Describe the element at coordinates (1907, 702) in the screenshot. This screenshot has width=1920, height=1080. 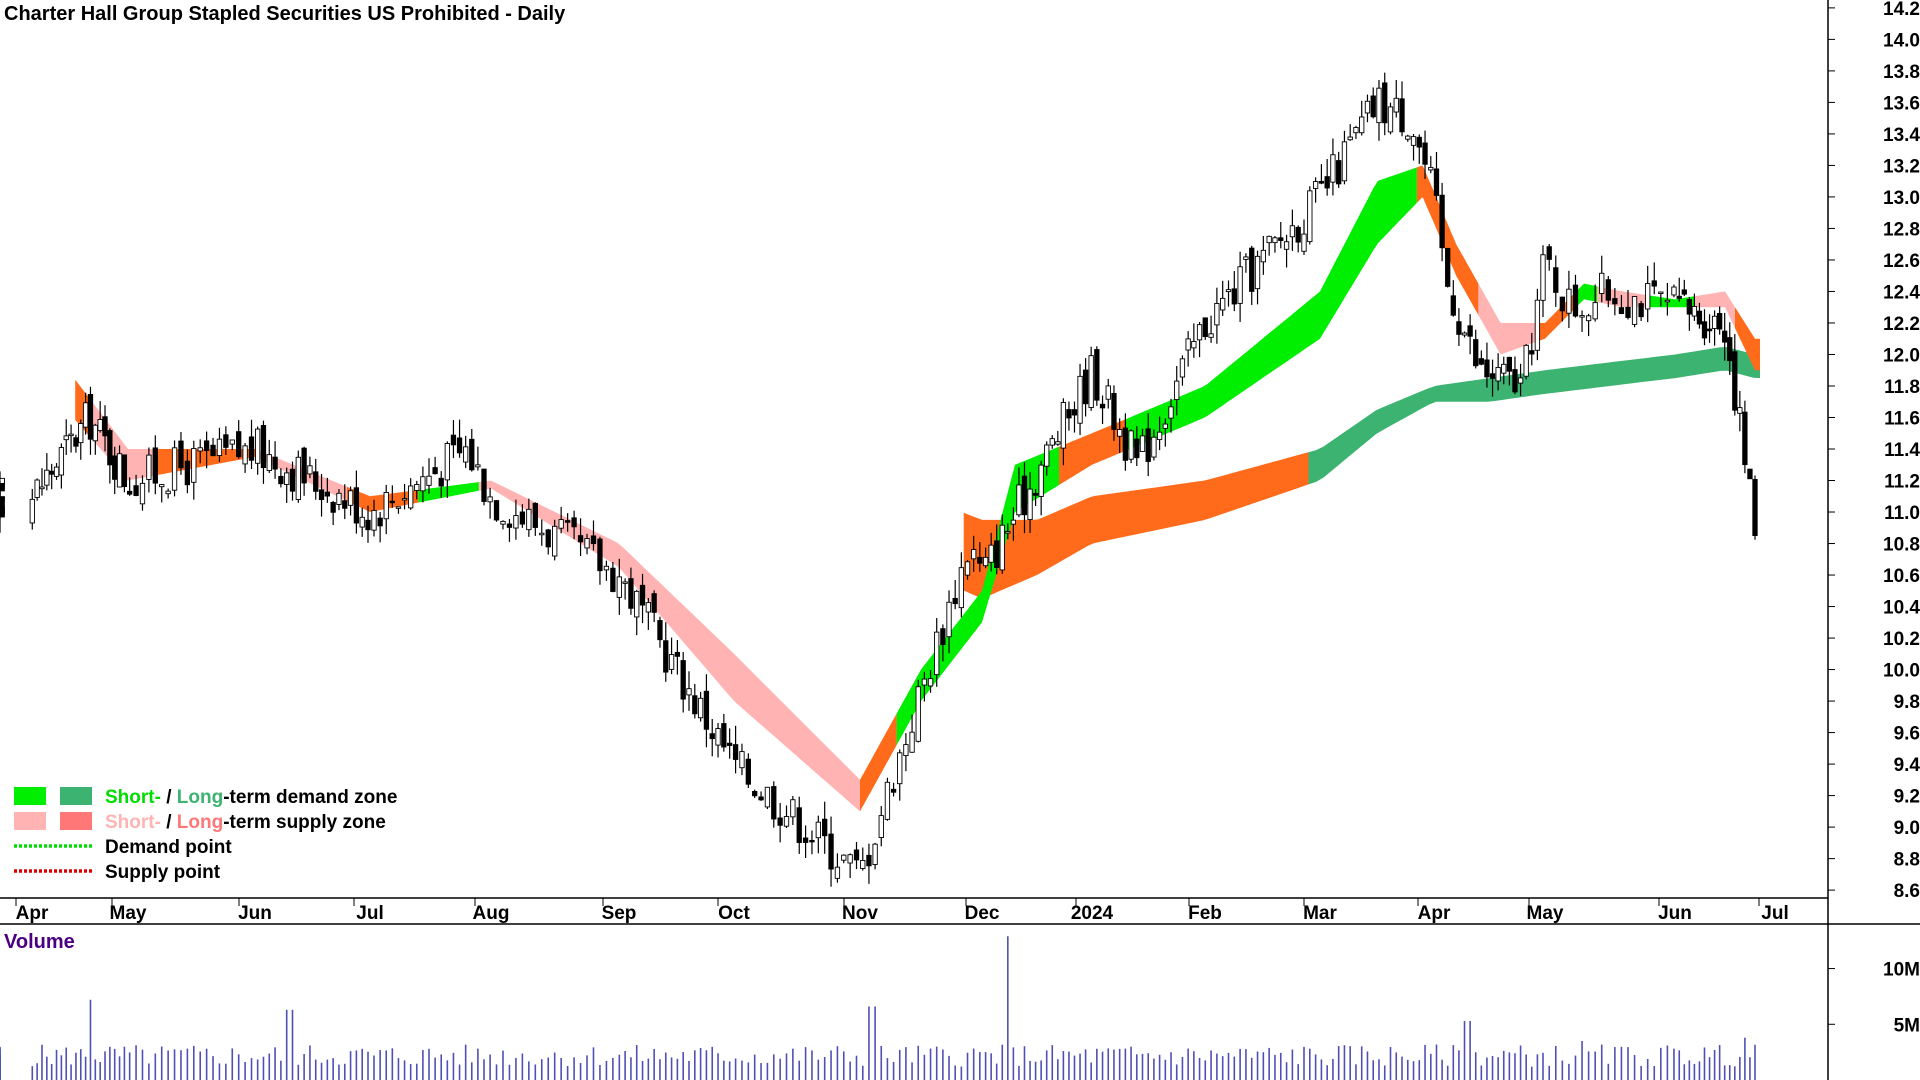
I see `price-tick-label: 9.8` at that location.